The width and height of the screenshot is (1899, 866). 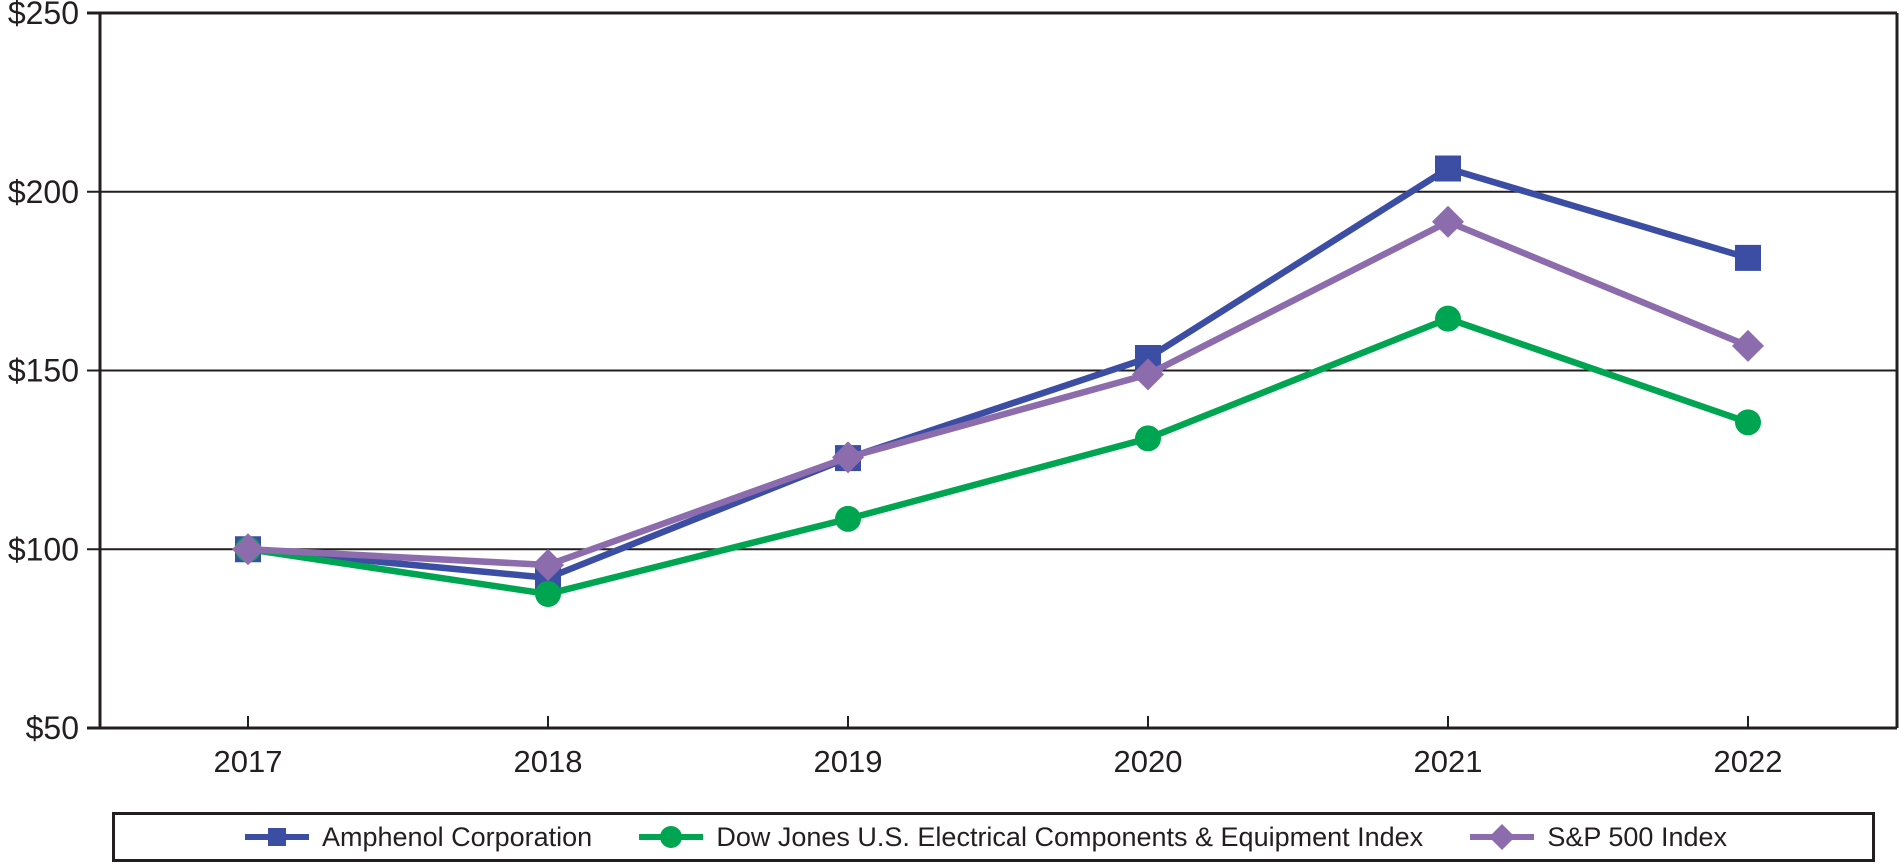 What do you see at coordinates (277, 837) in the screenshot?
I see `legend-square-marker-icon` at bounding box center [277, 837].